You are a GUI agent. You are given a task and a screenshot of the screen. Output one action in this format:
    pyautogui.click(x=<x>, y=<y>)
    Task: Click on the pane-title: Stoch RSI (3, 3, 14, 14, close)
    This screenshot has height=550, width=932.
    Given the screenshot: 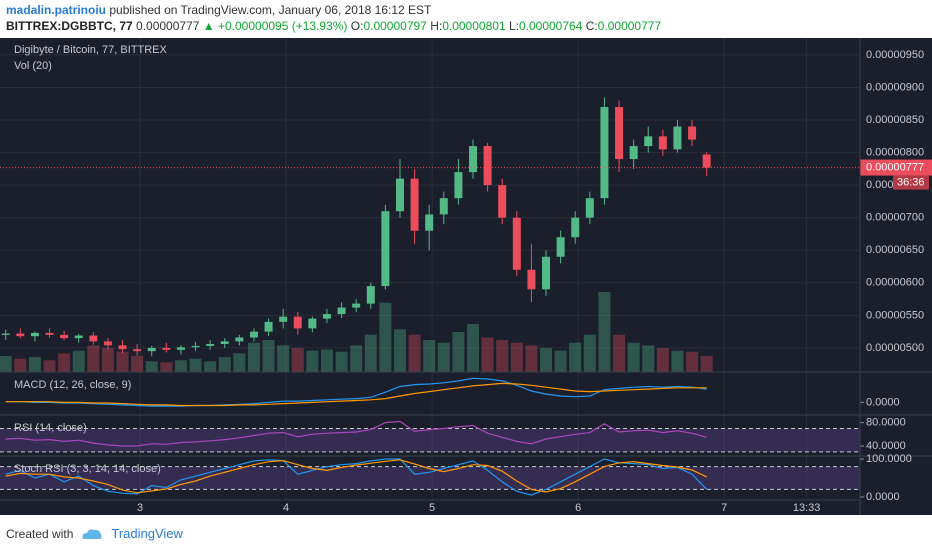 What is the action you would take?
    pyautogui.click(x=87, y=469)
    